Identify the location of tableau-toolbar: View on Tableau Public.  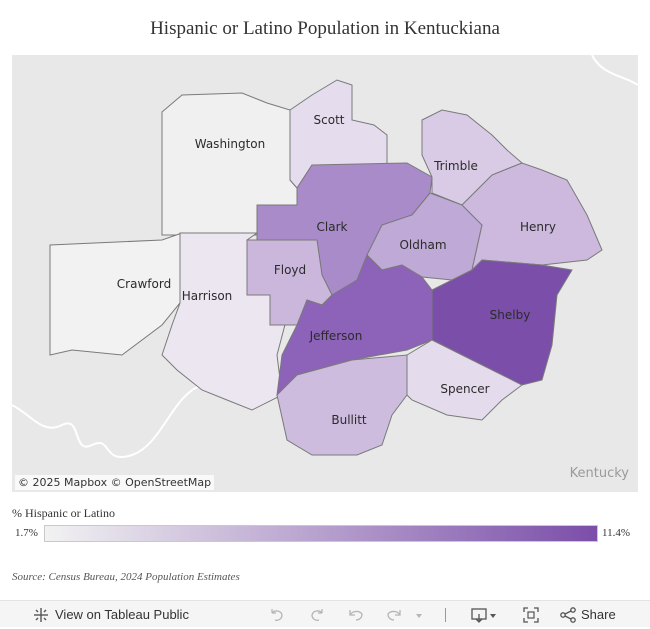
(325, 613).